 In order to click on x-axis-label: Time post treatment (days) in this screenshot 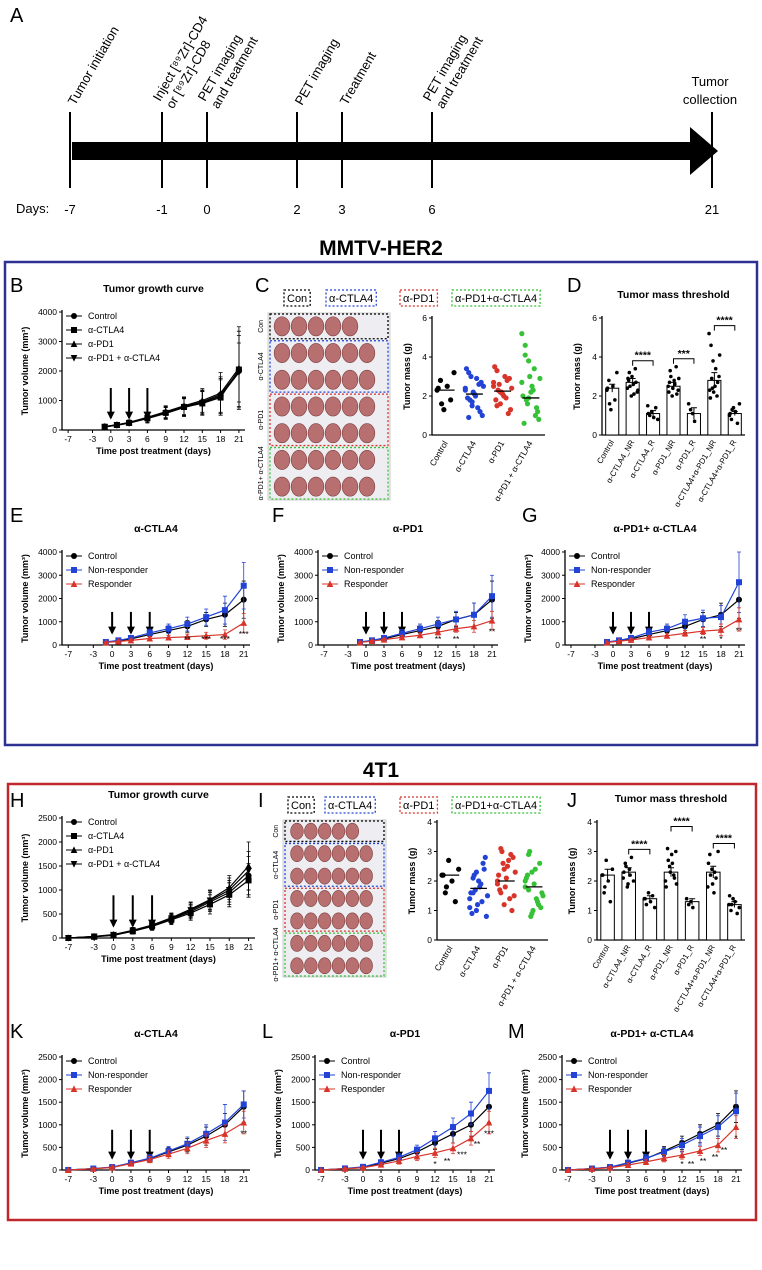, I will do `click(156, 1191)`.